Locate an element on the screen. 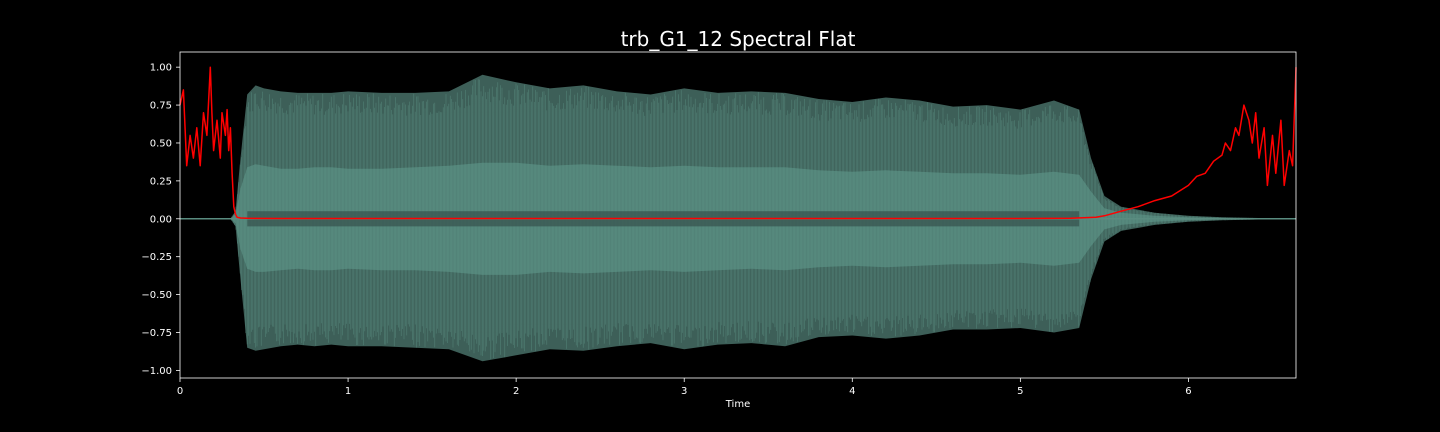 This screenshot has width=1440, height=432. x-tick-label: 6 is located at coordinates (1188, 391).